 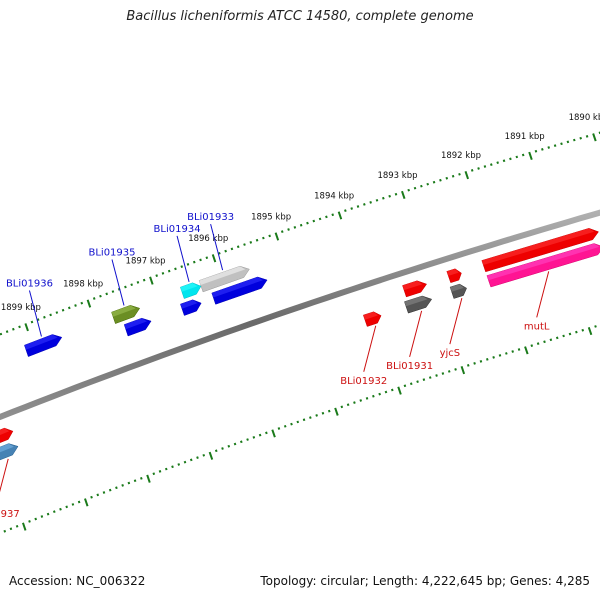 I want to click on gene-label: BLi01931, so click(x=409, y=366).